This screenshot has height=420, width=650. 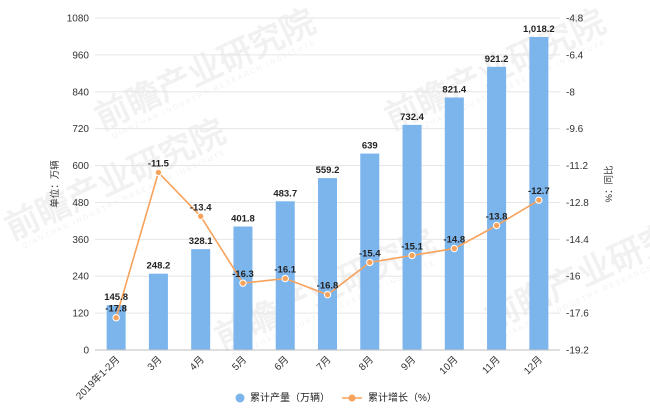 What do you see at coordinates (196, 363) in the screenshot?
I see `x-tick-label: 4月` at bounding box center [196, 363].